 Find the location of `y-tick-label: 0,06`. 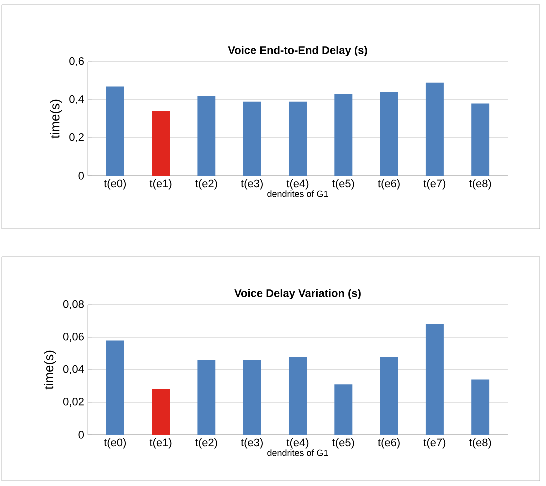

y-tick-label: 0,06 is located at coordinates (73, 337).